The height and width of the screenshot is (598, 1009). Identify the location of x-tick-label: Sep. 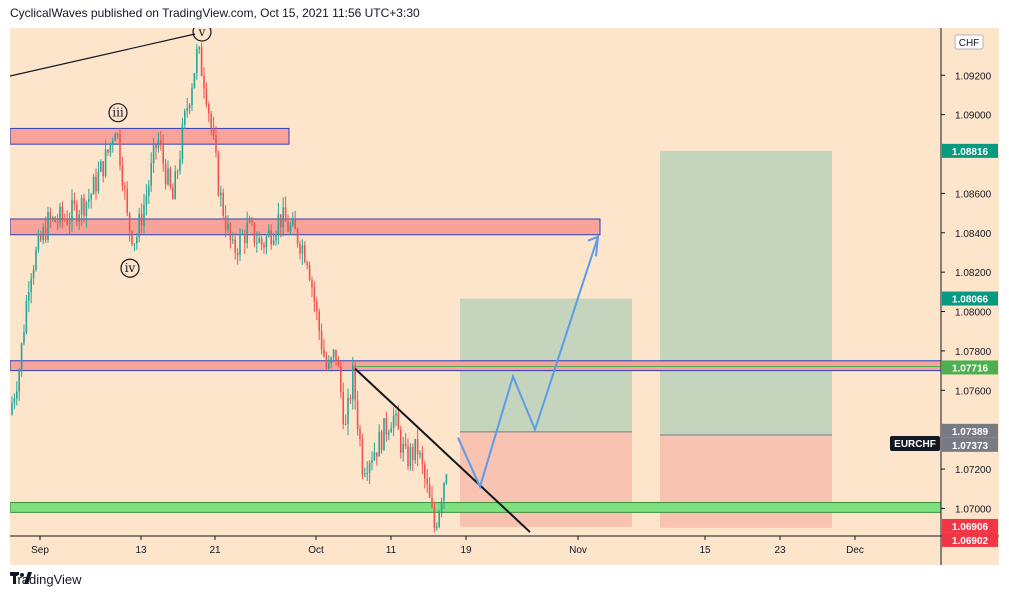
(40, 550).